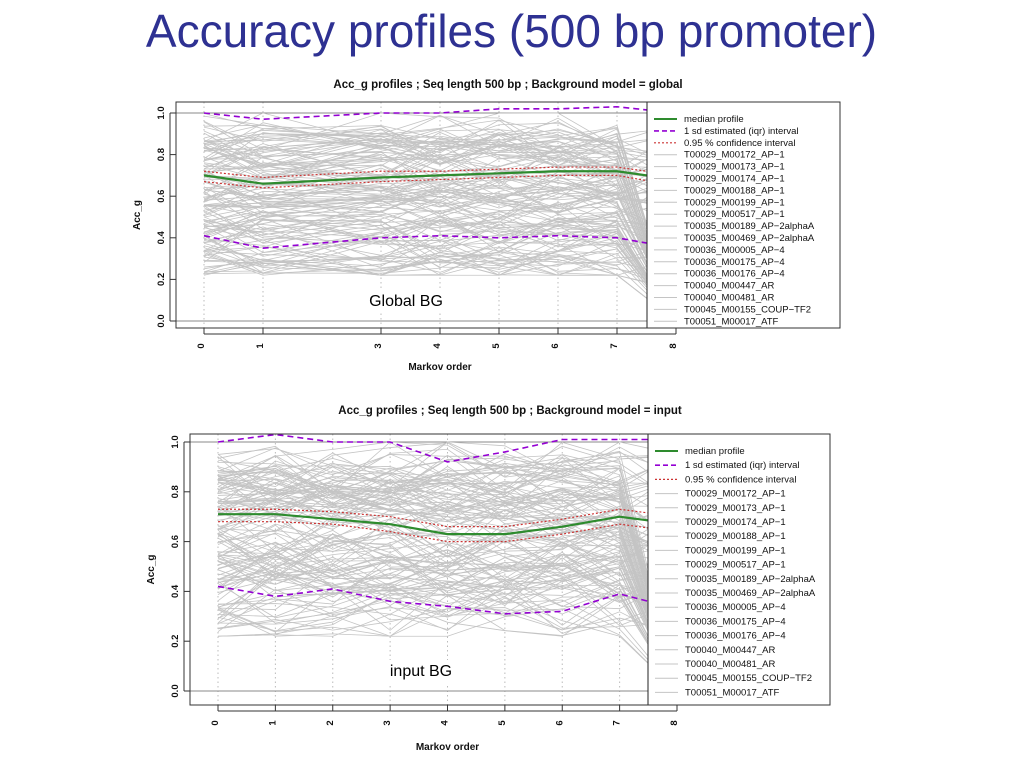  What do you see at coordinates (511, 31) in the screenshot?
I see `slide-title: Accuracy profiles (500 bp promoter)` at bounding box center [511, 31].